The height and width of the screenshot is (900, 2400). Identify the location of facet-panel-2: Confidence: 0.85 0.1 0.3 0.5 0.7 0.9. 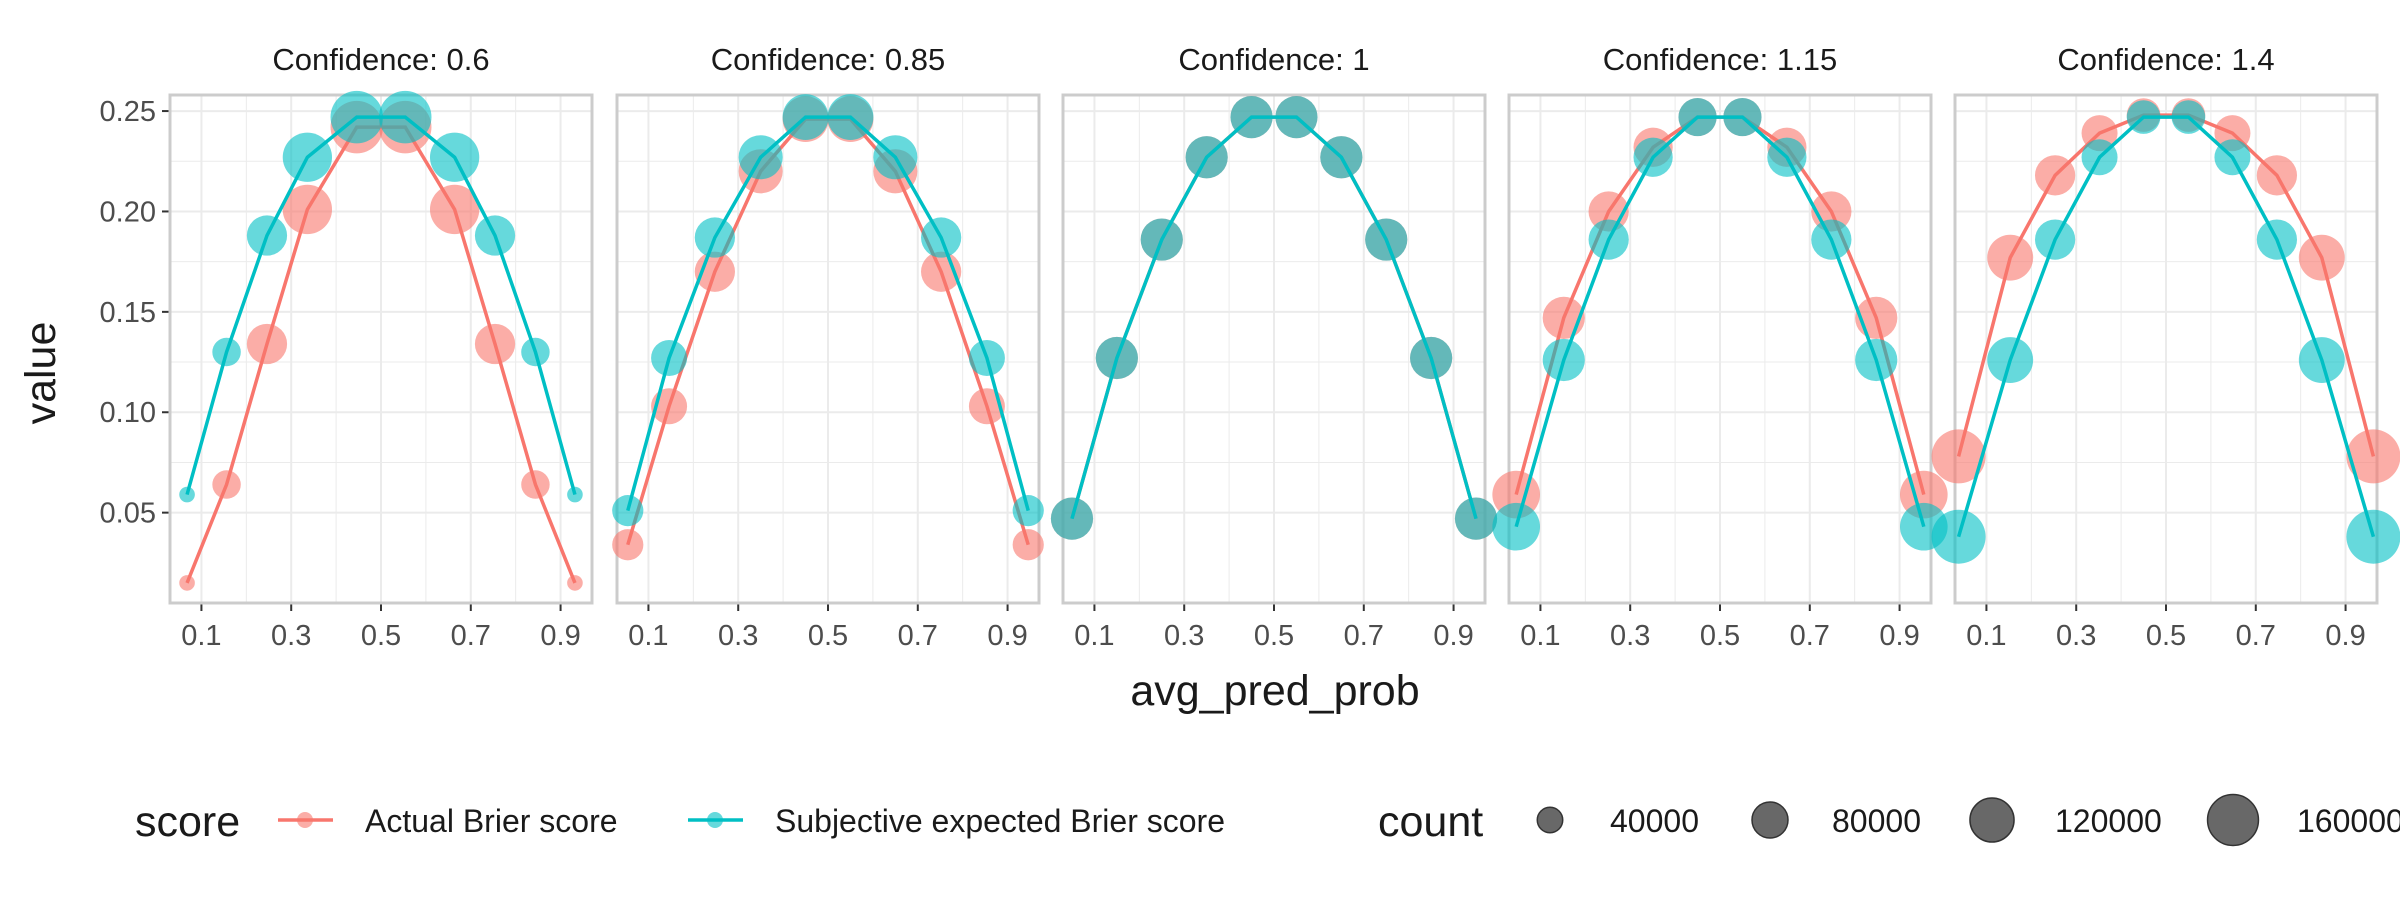
(828, 347).